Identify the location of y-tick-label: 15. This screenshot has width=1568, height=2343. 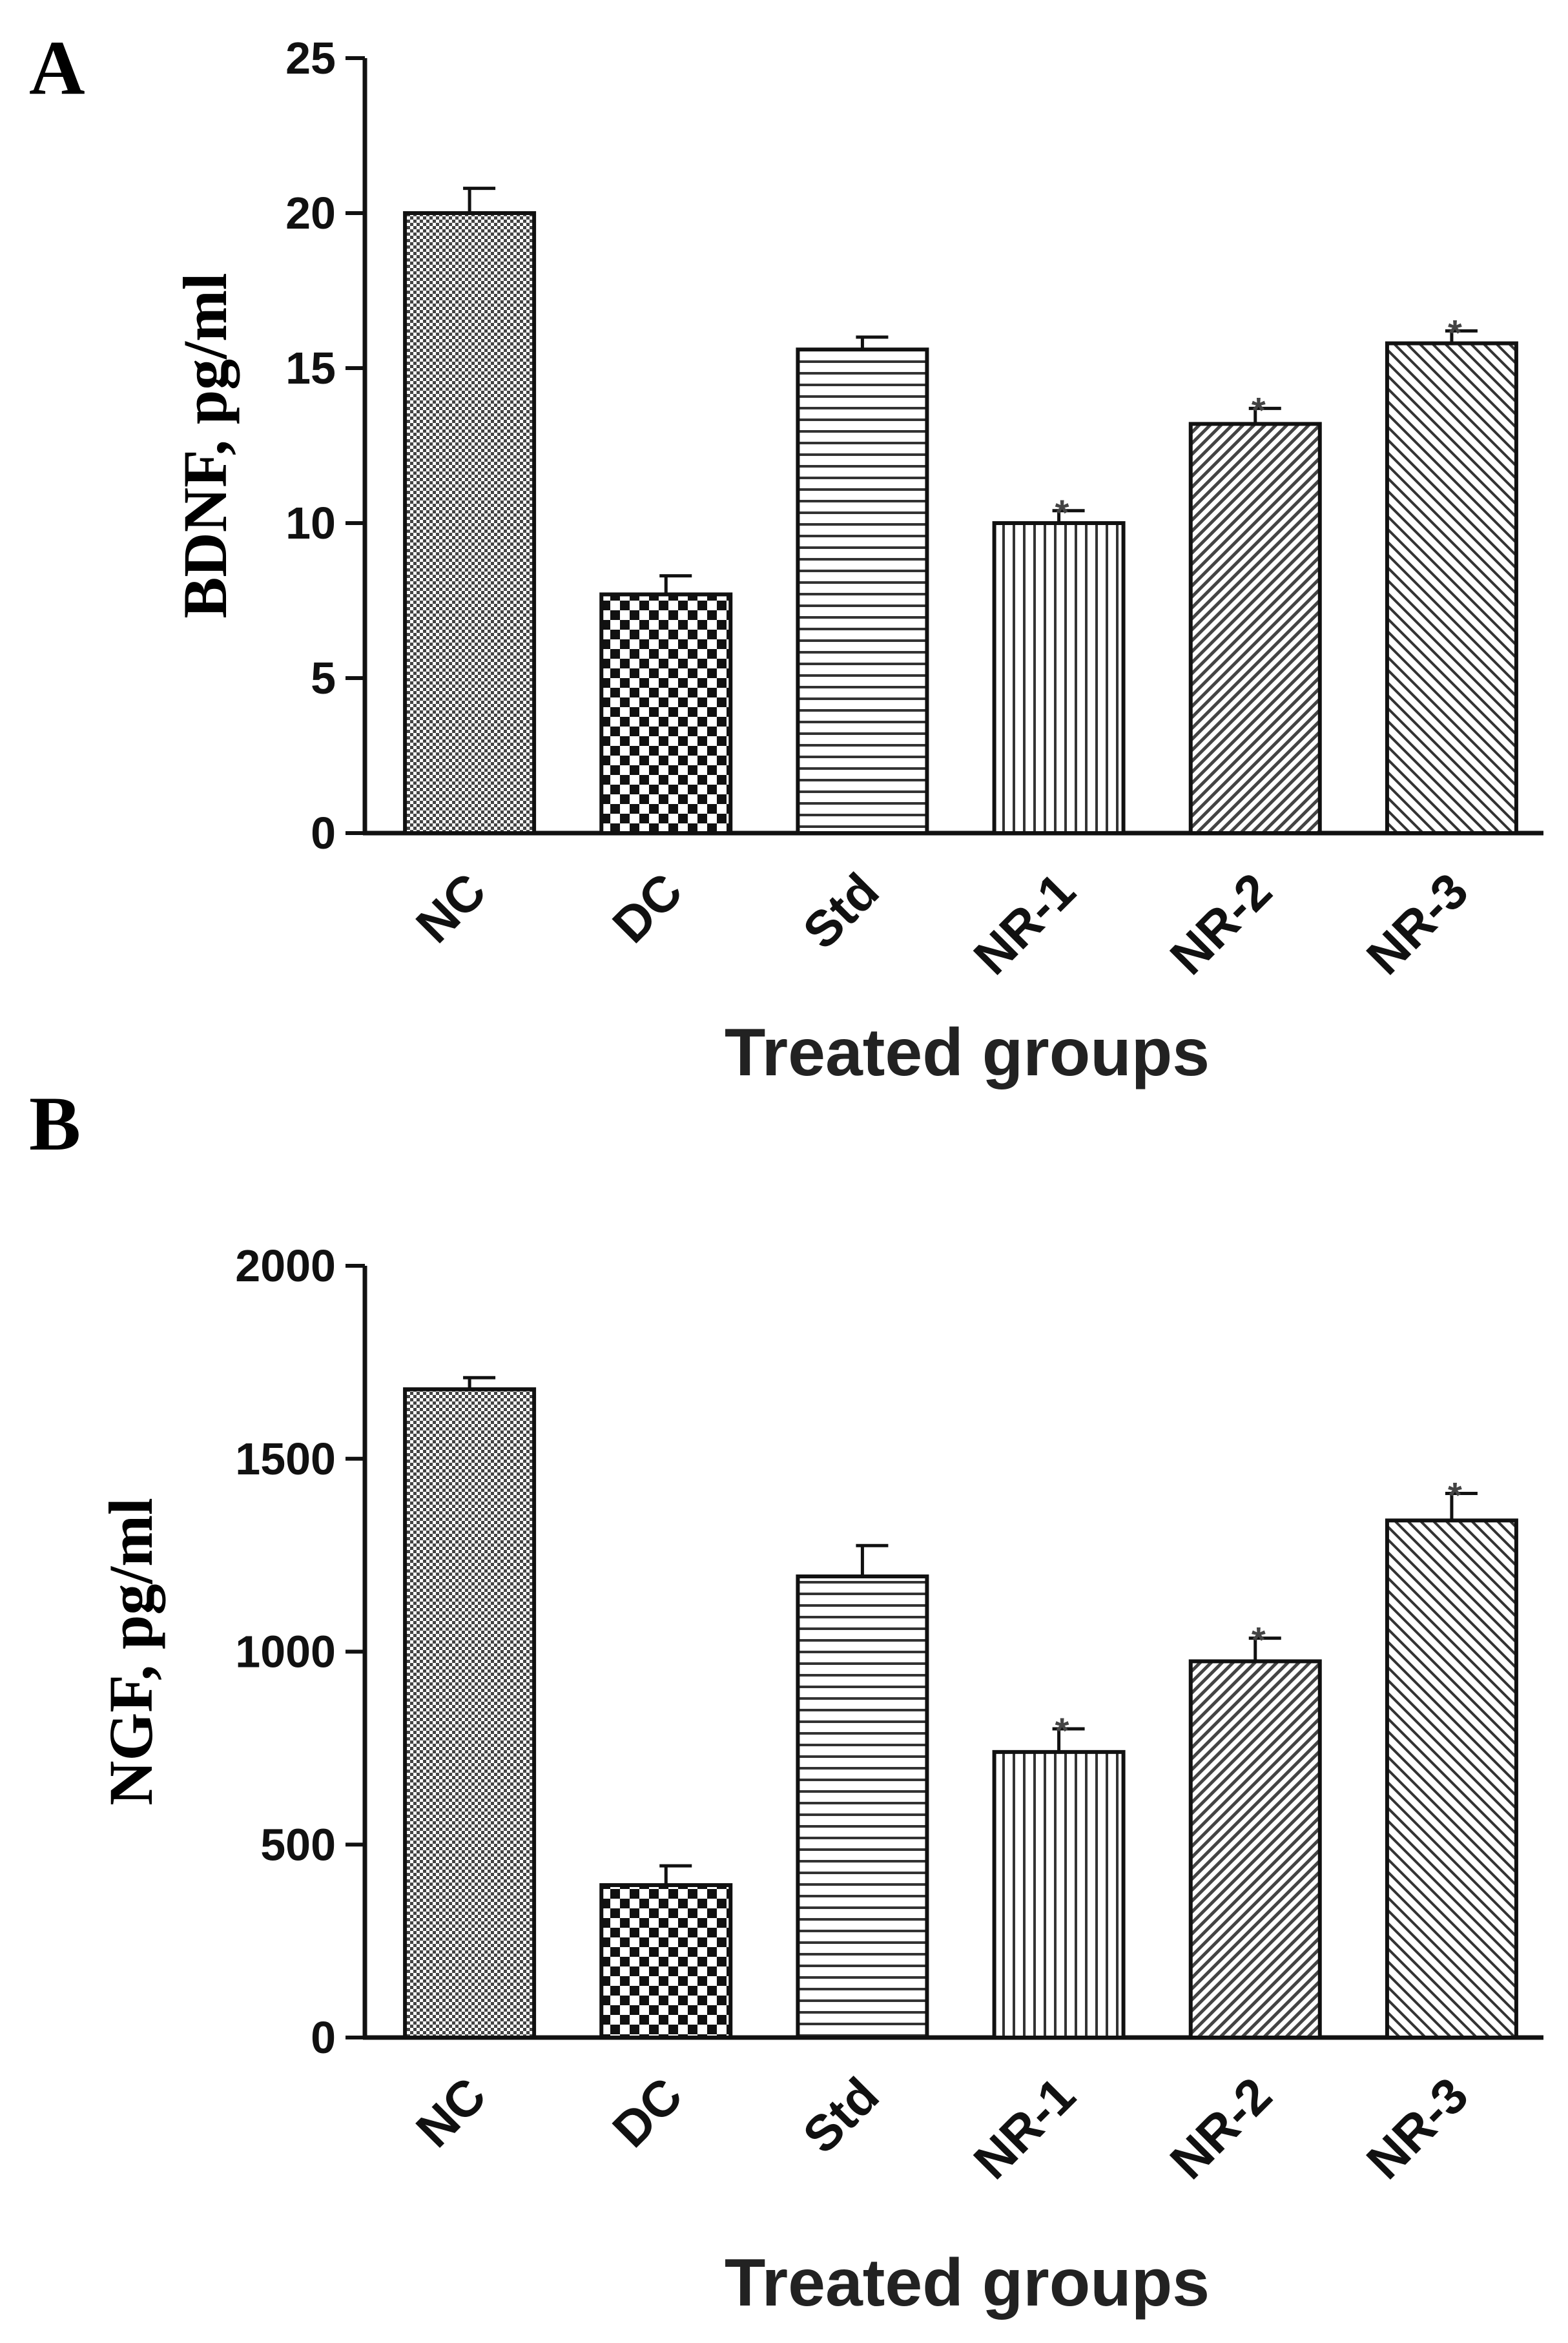
(310, 368).